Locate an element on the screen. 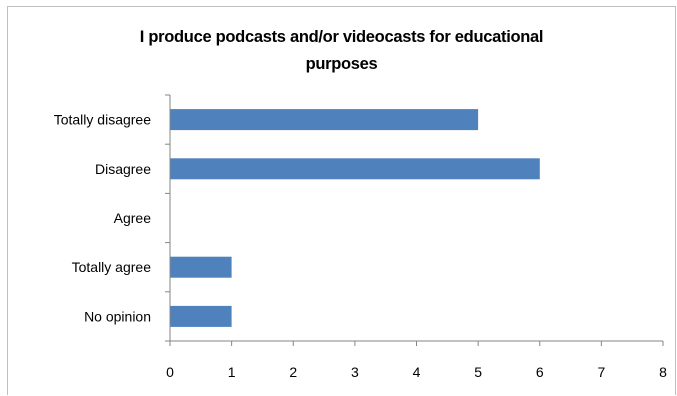 Image resolution: width=677 pixels, height=396 pixels. category-label-totally-disagree: Totally disagree is located at coordinates (102, 120).